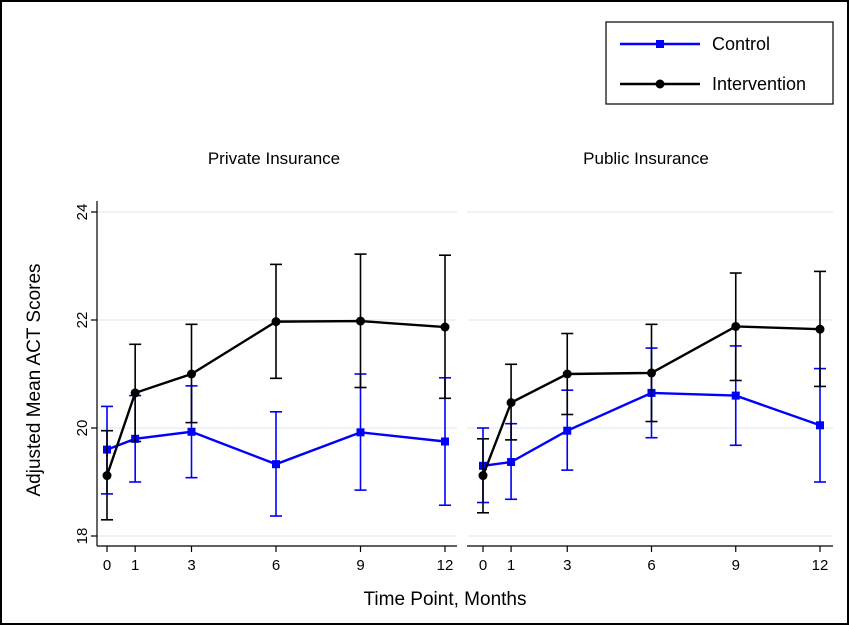 The height and width of the screenshot is (625, 849). I want to click on y-tick-label: 20, so click(82, 428).